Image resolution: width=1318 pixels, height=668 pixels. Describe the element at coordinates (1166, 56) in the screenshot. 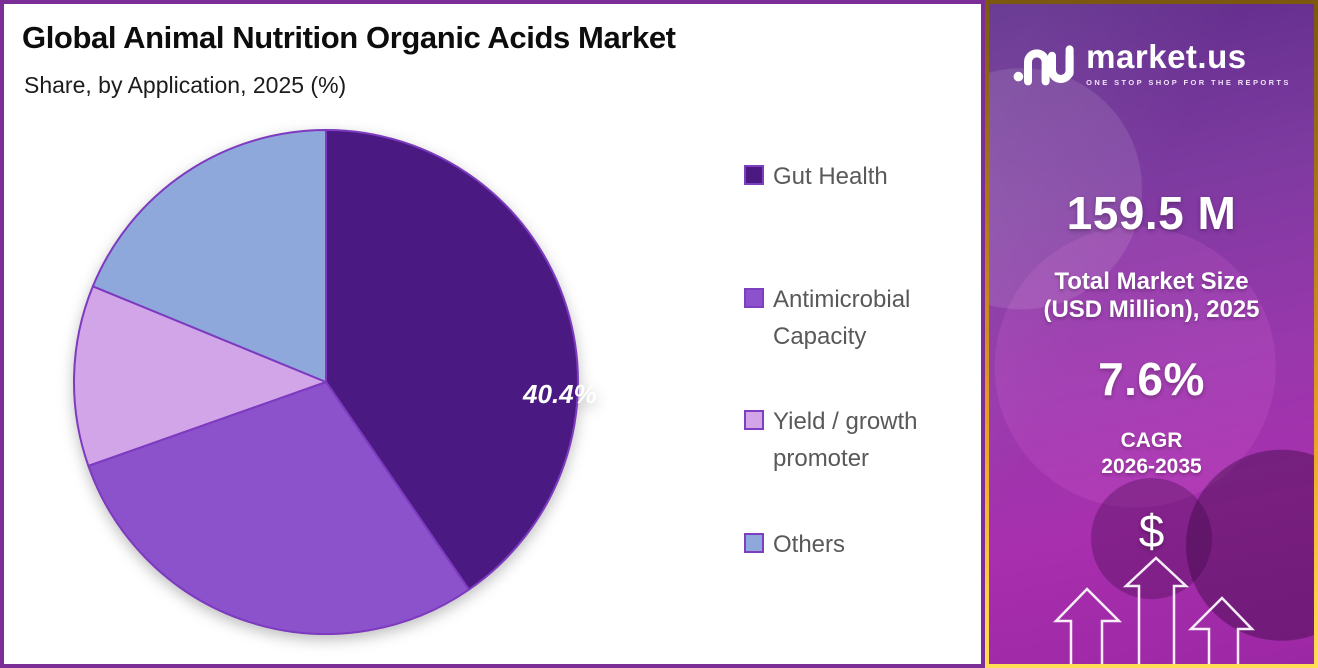

I see `brand-name: market.us` at that location.